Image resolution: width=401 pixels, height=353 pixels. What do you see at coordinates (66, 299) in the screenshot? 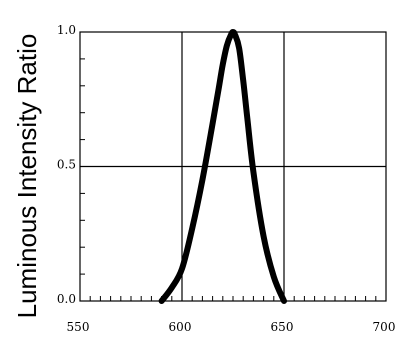
I see `y-tick-label-0.0: 0.0` at bounding box center [66, 299].